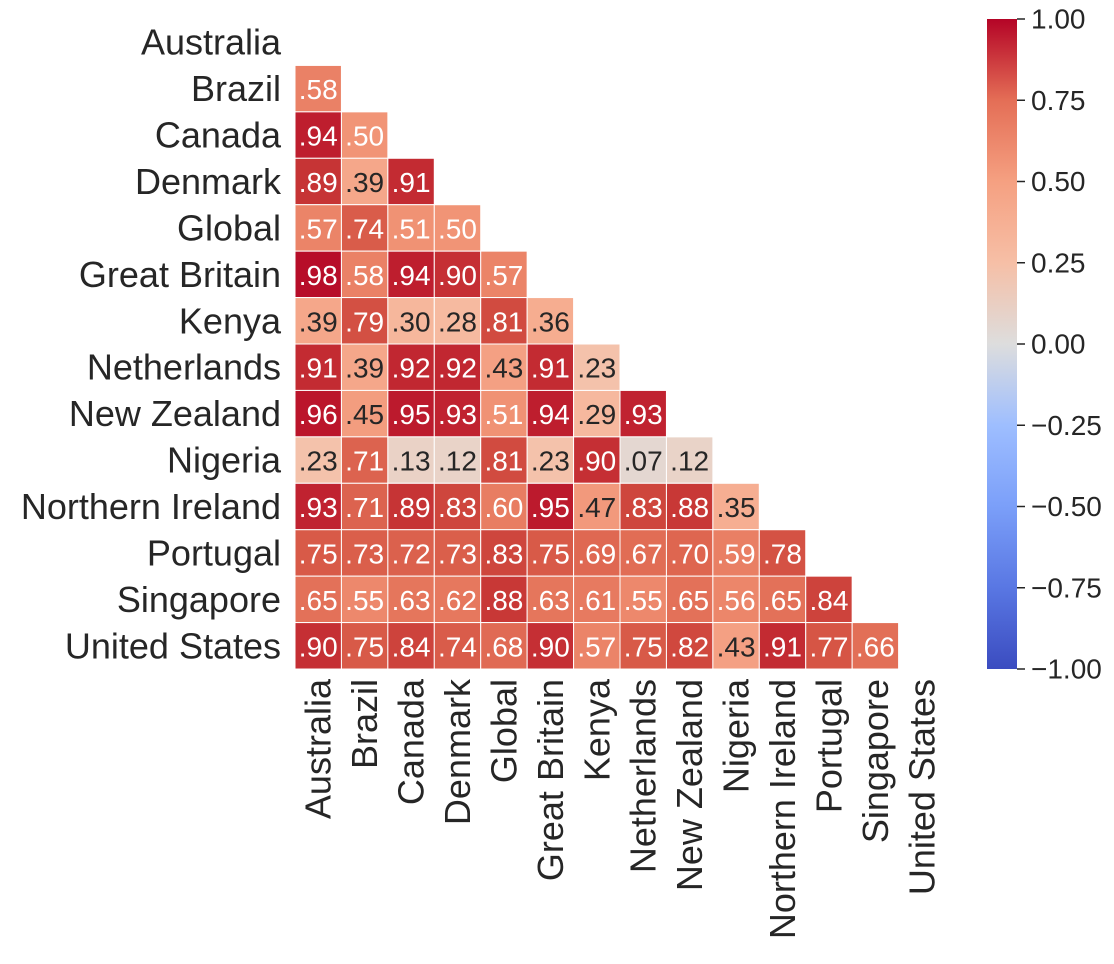 The image size is (1114, 964). I want to click on cell-northern-ireland-canada, so click(411, 506).